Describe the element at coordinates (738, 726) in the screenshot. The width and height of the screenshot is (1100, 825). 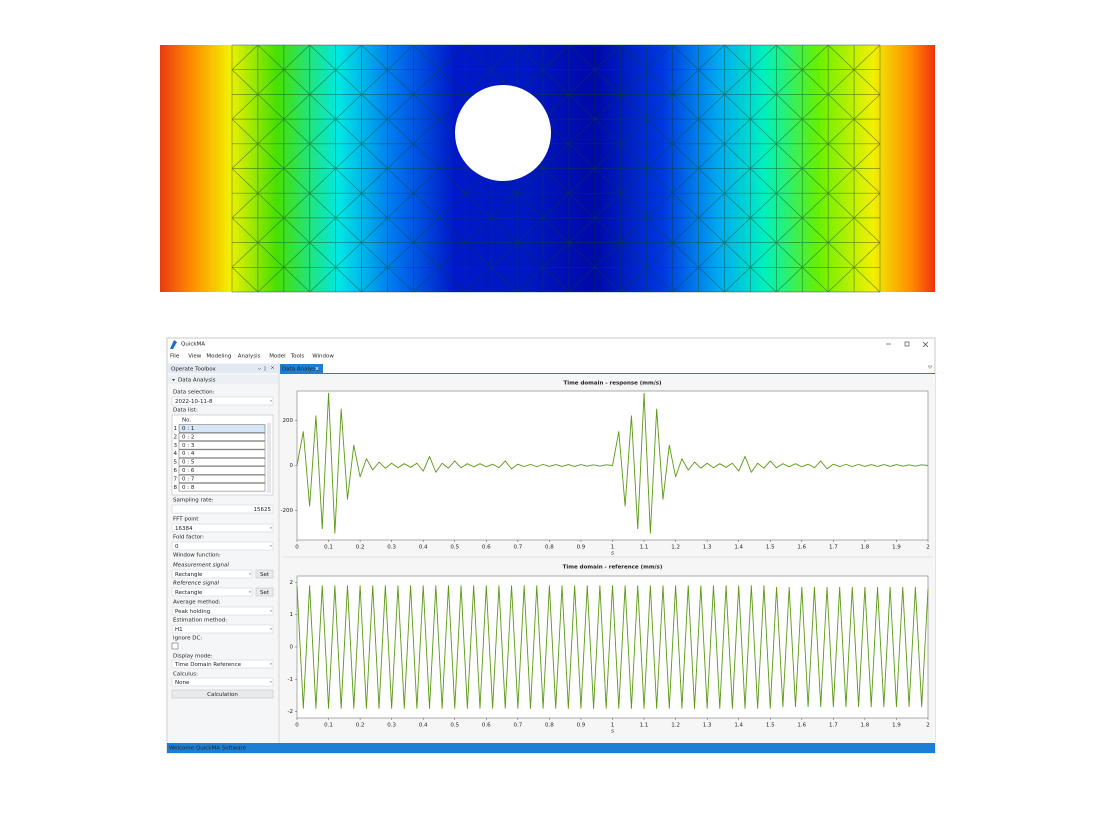
I see `x-tick-label: 1.4` at that location.